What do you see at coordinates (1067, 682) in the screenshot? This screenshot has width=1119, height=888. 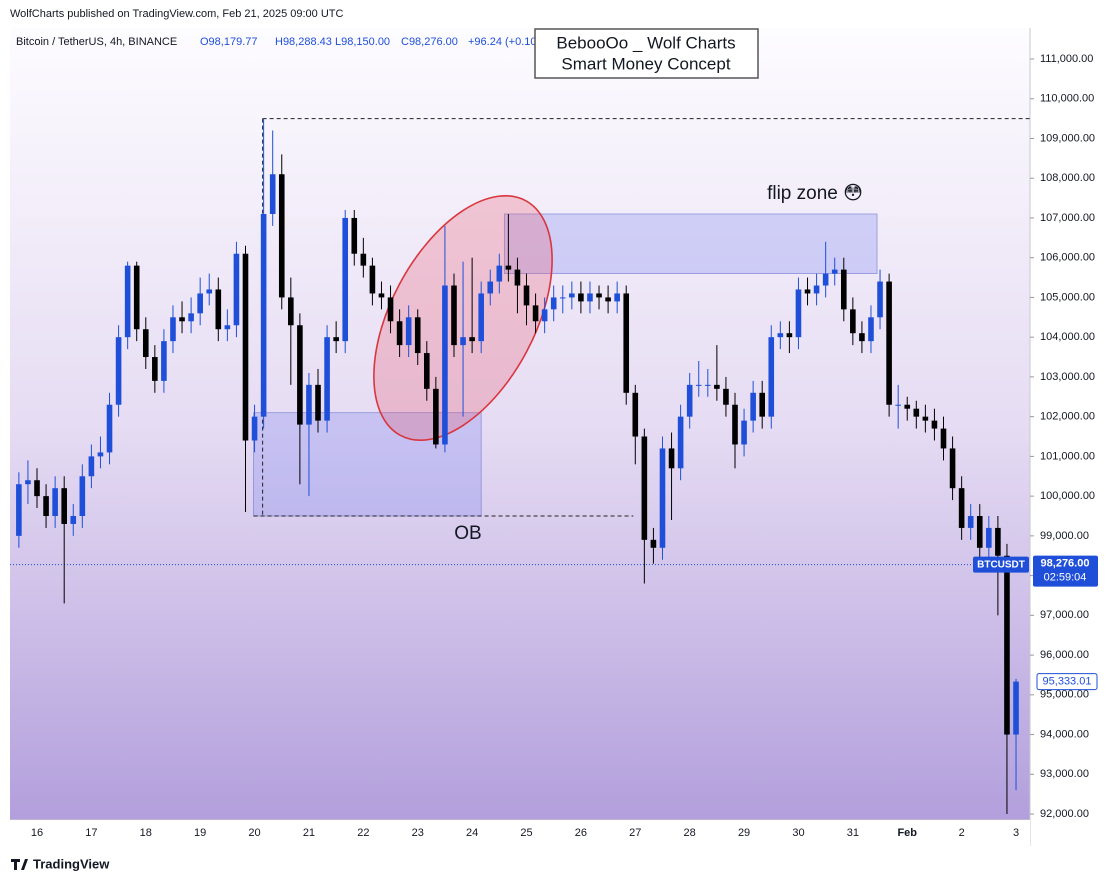 I see `marker-price-tag` at bounding box center [1067, 682].